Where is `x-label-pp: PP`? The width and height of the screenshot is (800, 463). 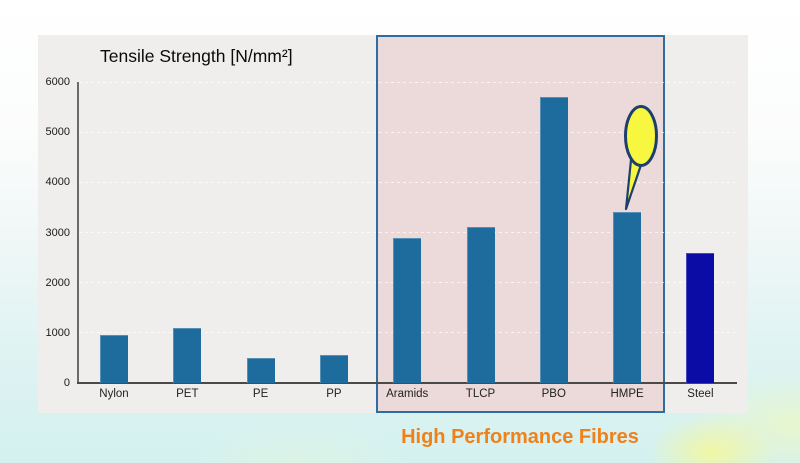 x-label-pp: PP is located at coordinates (334, 394).